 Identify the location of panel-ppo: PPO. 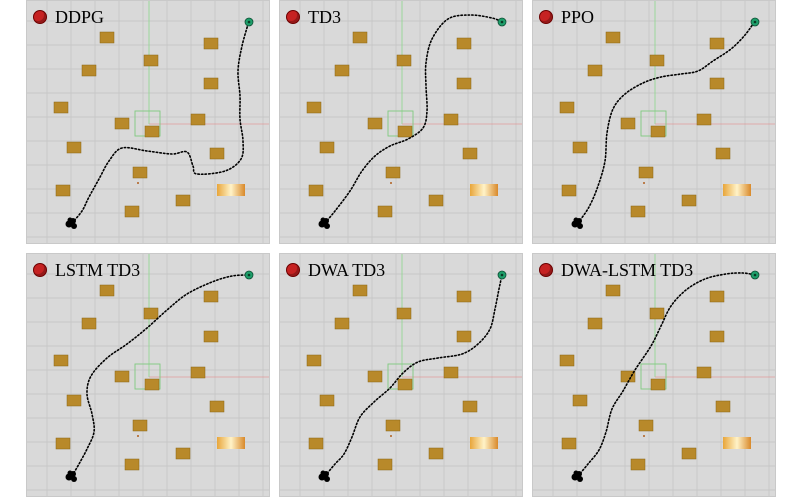
(654, 122).